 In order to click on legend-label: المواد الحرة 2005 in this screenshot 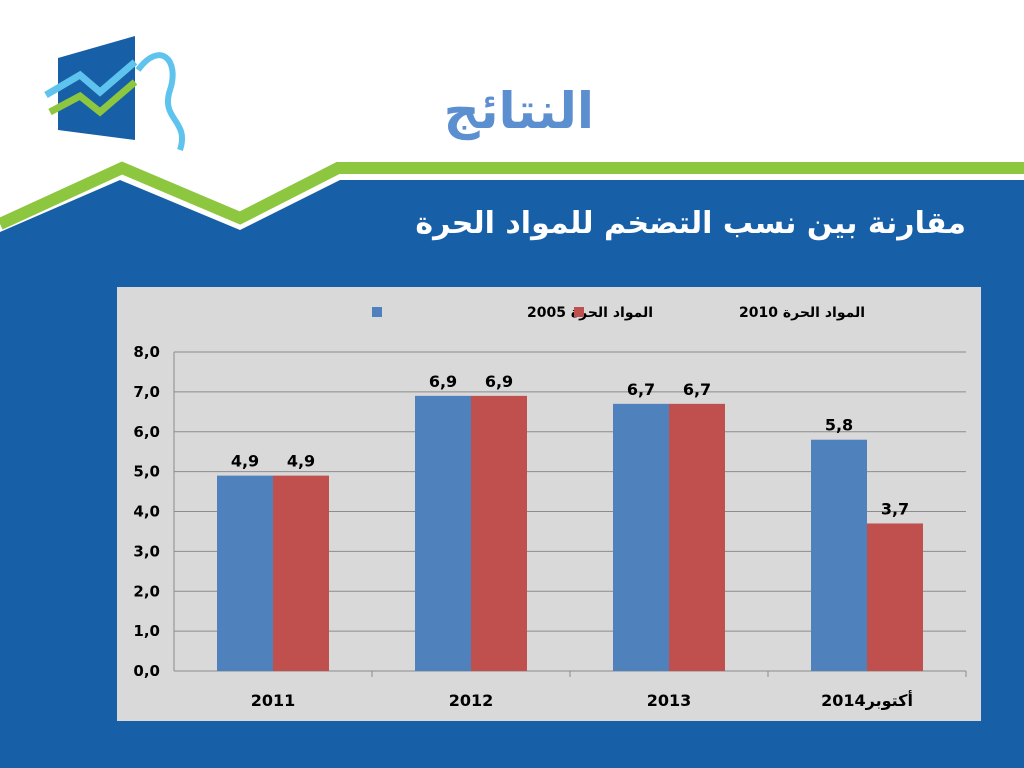, I will do `click(590, 313)`.